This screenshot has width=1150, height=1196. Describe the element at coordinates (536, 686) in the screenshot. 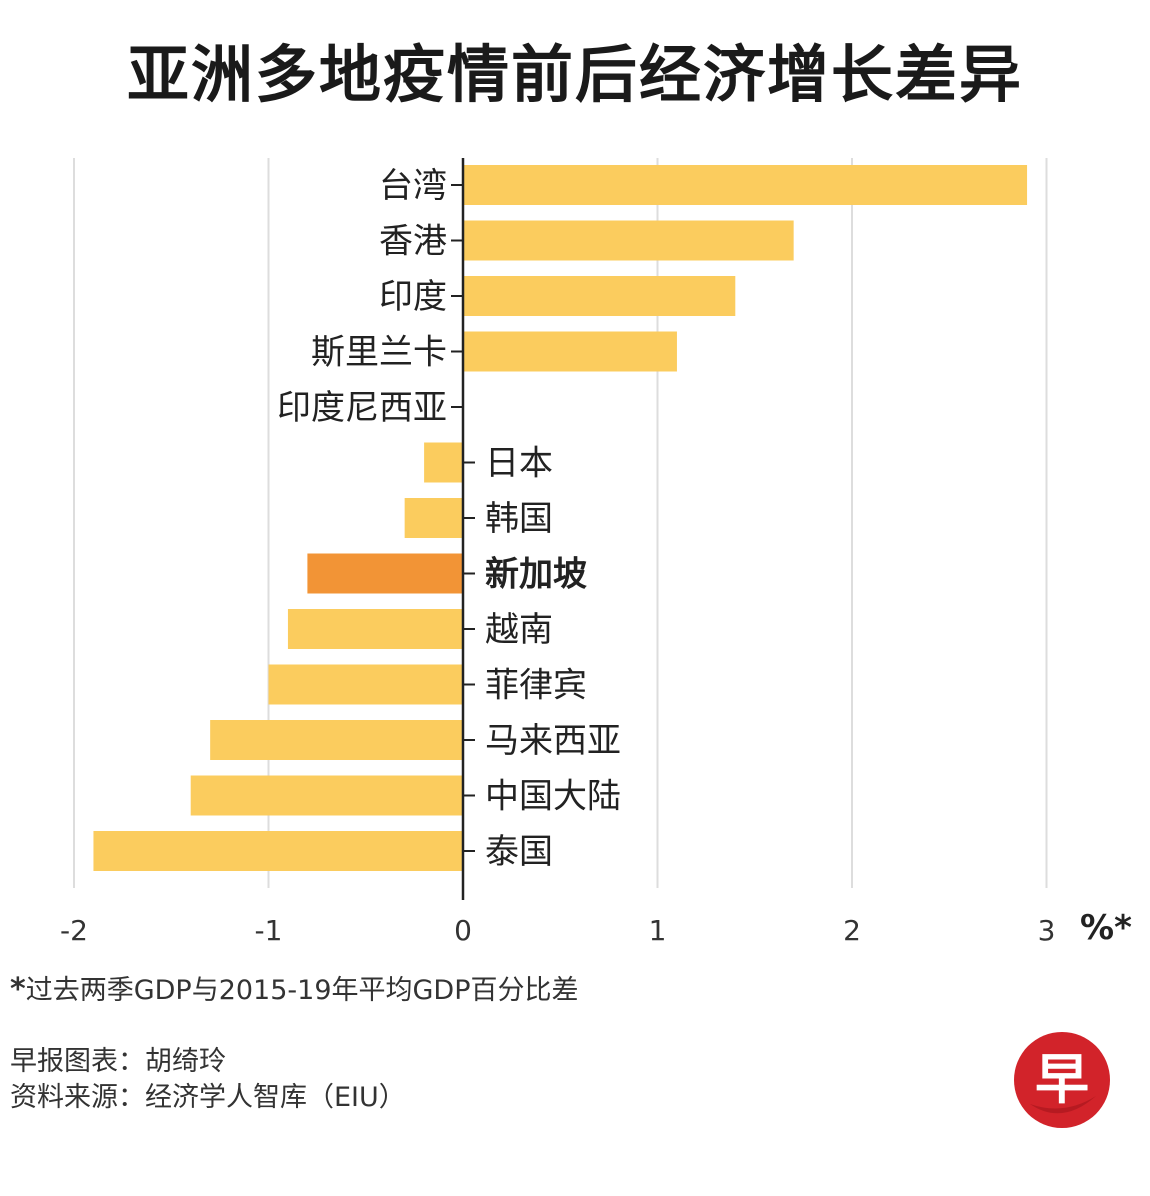

I see `category-label: 菲律宾` at that location.